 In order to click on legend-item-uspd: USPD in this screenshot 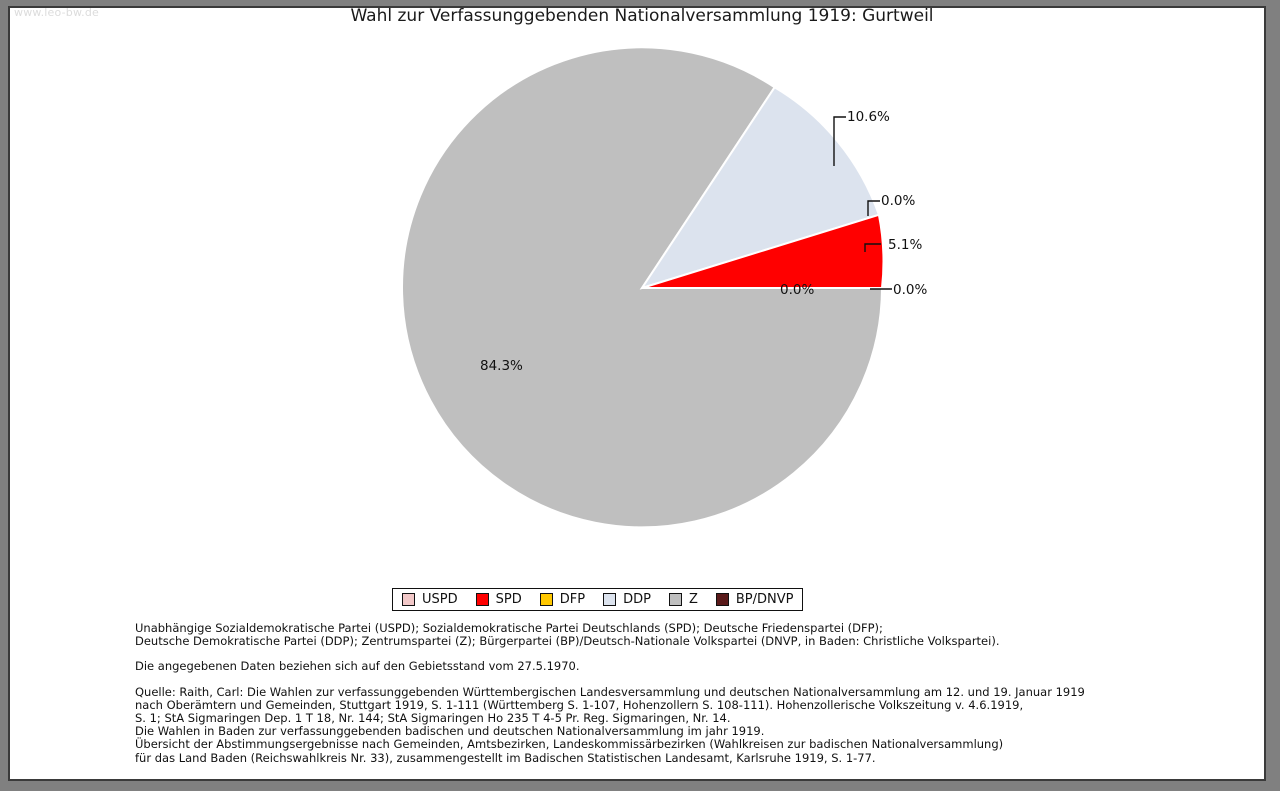, I will do `click(430, 599)`.